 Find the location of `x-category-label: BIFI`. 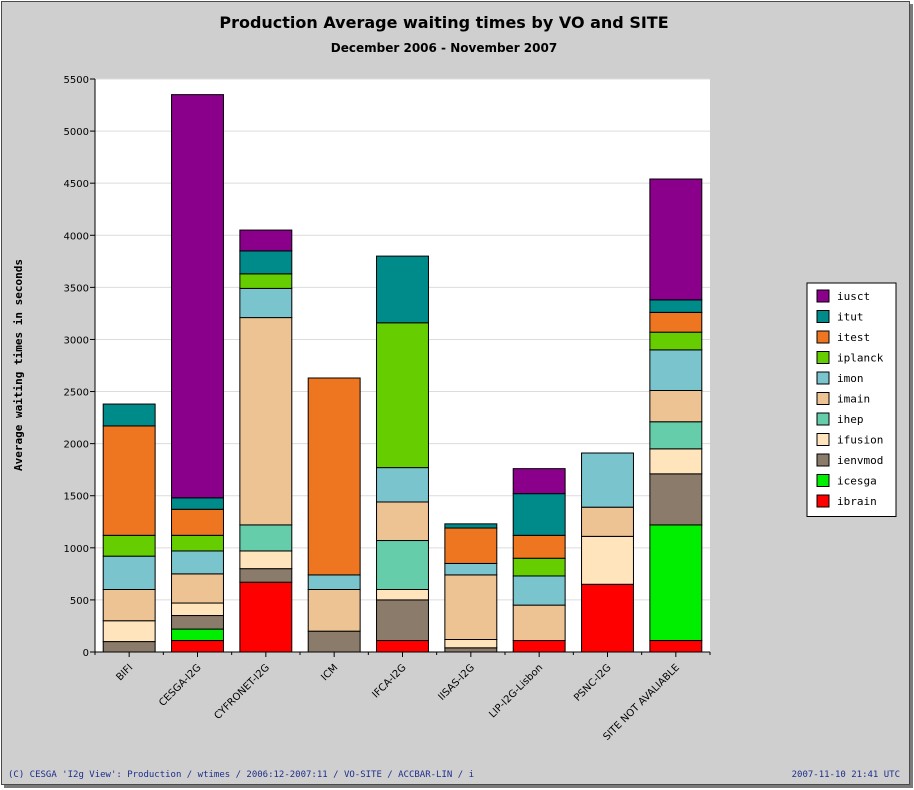

x-category-label: BIFI is located at coordinates (124, 672).